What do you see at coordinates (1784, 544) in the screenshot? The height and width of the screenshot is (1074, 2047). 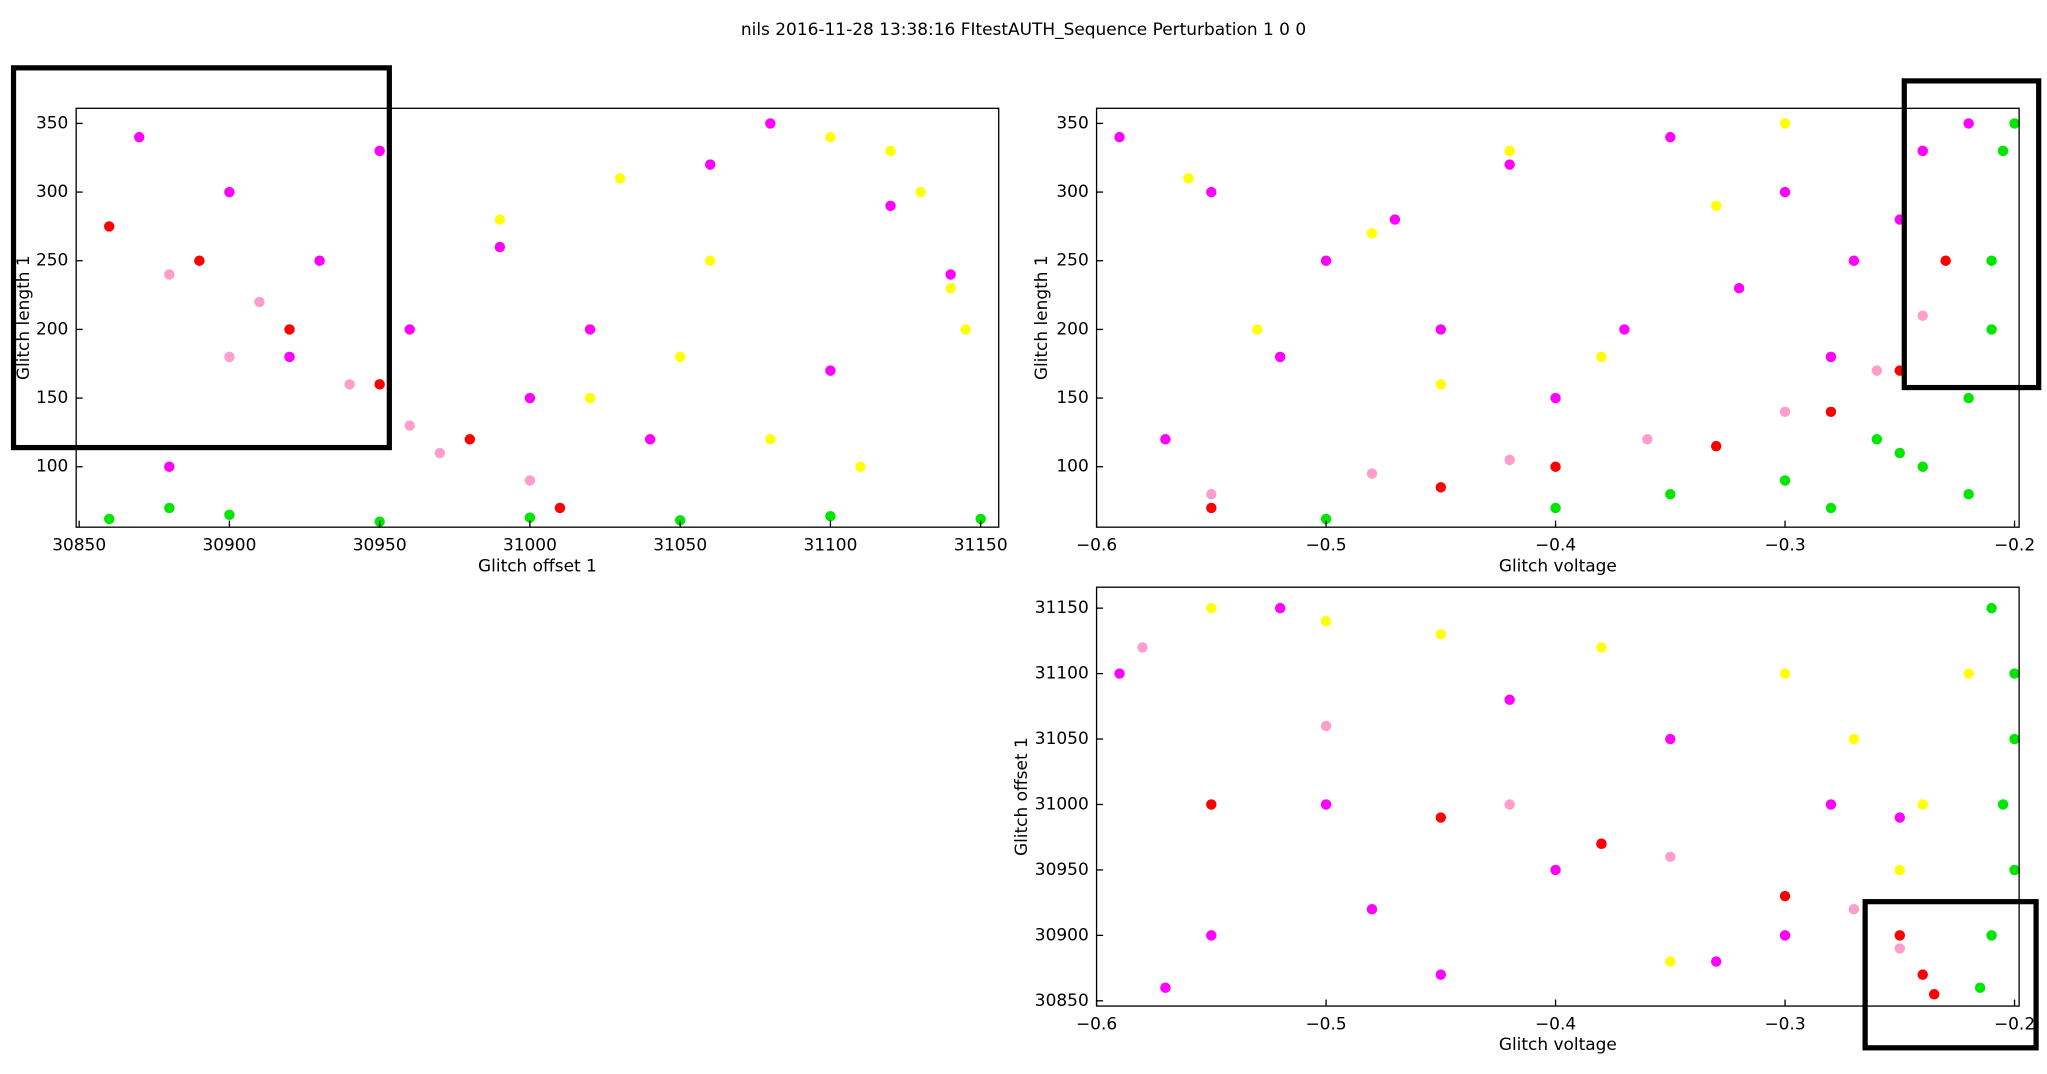 I see `x-tick-label: −0.3` at bounding box center [1784, 544].